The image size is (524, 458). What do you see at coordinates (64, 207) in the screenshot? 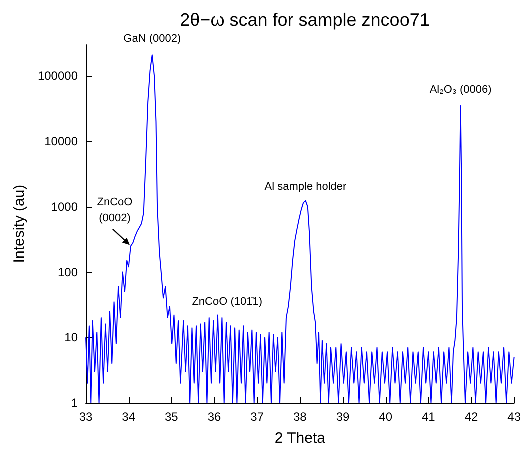
I see `y-tick-label: 1000` at bounding box center [64, 207].